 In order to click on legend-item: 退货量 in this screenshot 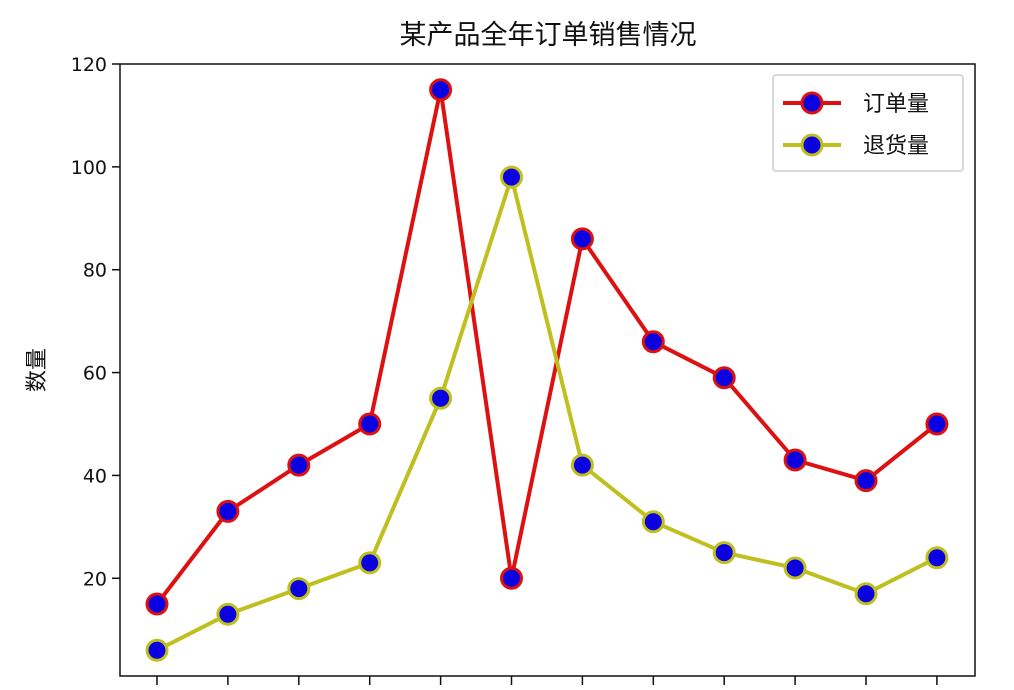, I will do `click(856, 146)`.